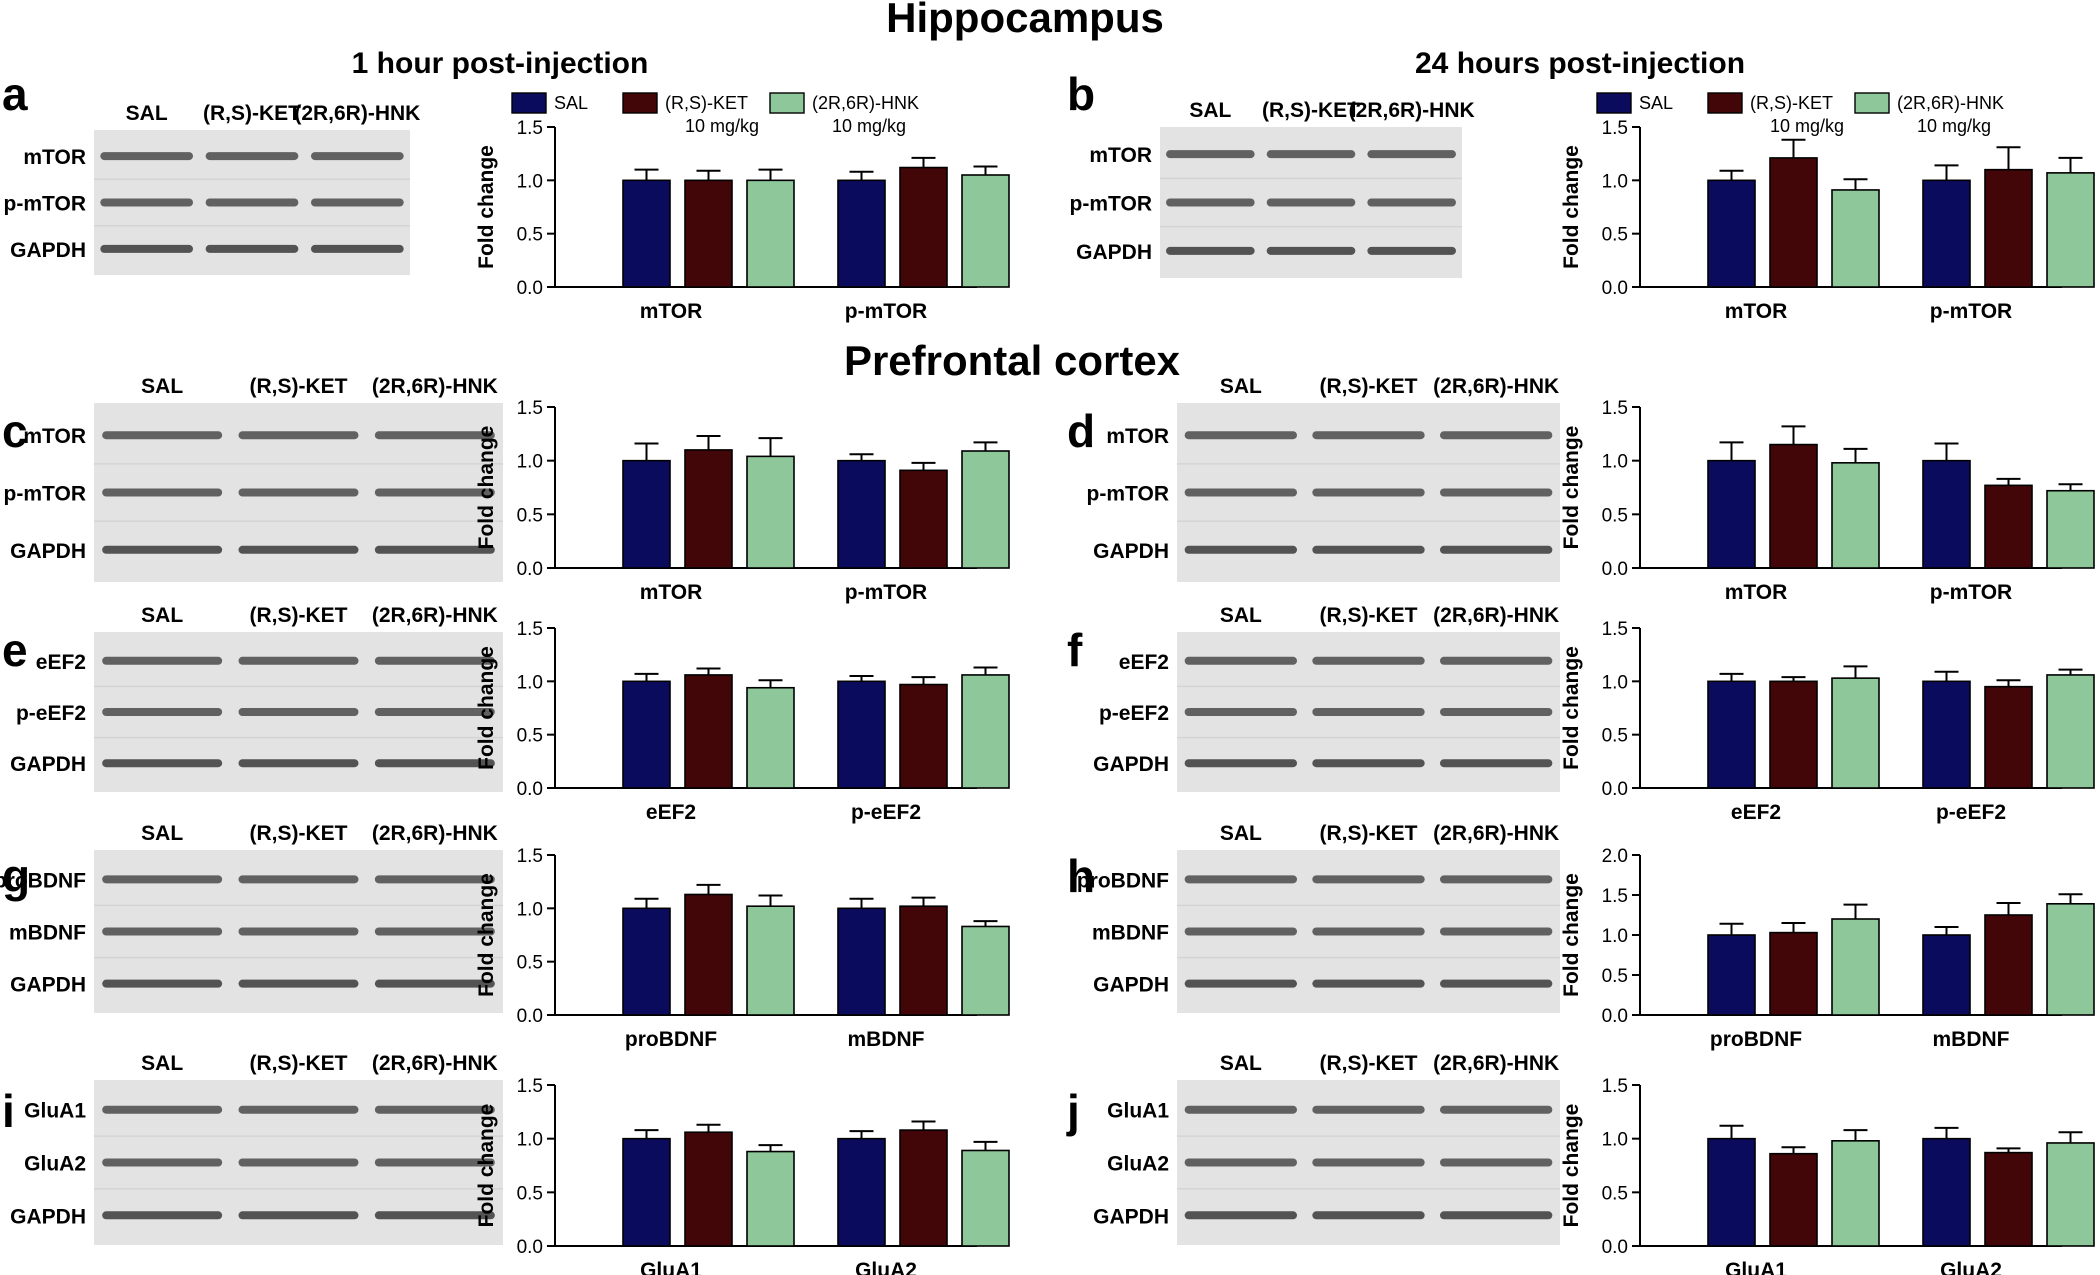  I want to click on x-category-label: mBDNF, so click(1971, 1039).